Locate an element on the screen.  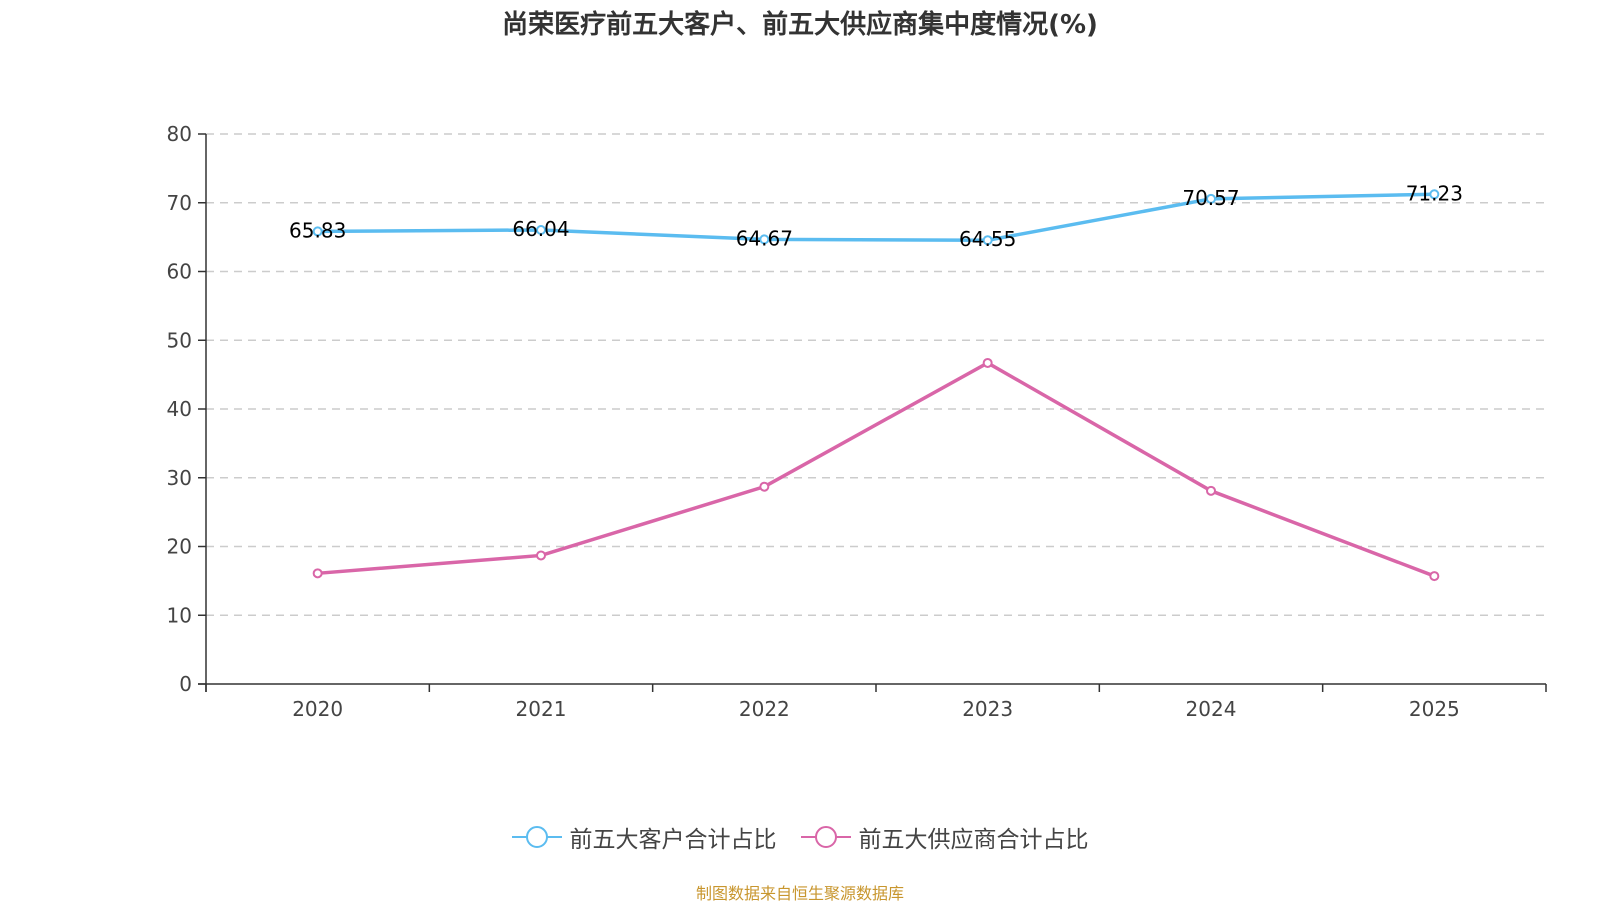
x-tick-label: 2022 is located at coordinates (764, 709).